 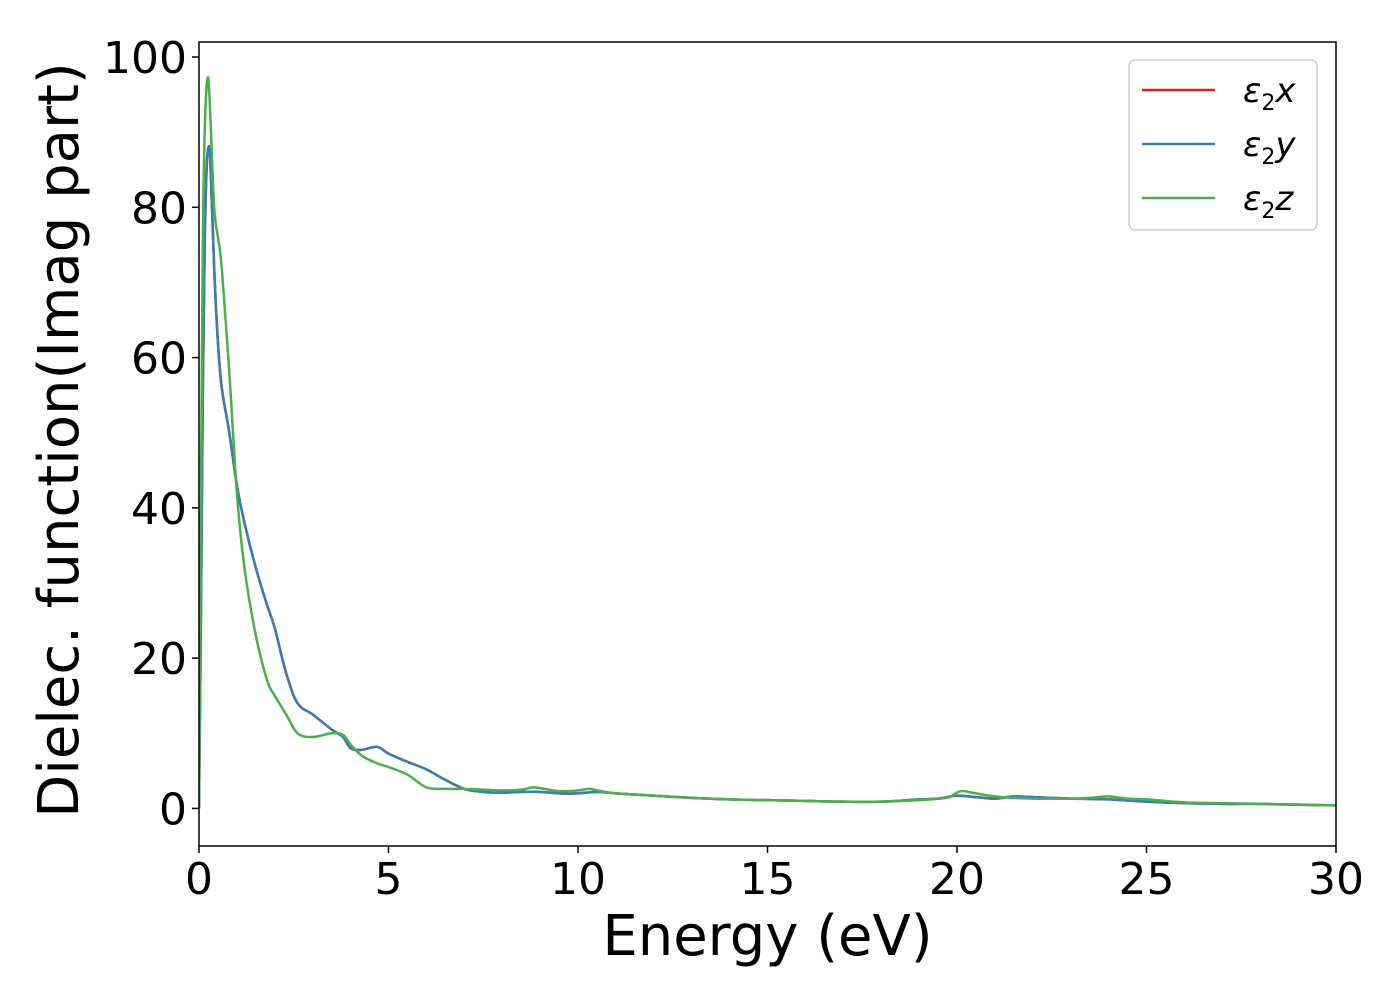 What do you see at coordinates (145, 58) in the screenshot?
I see `y-tick-label: 100` at bounding box center [145, 58].